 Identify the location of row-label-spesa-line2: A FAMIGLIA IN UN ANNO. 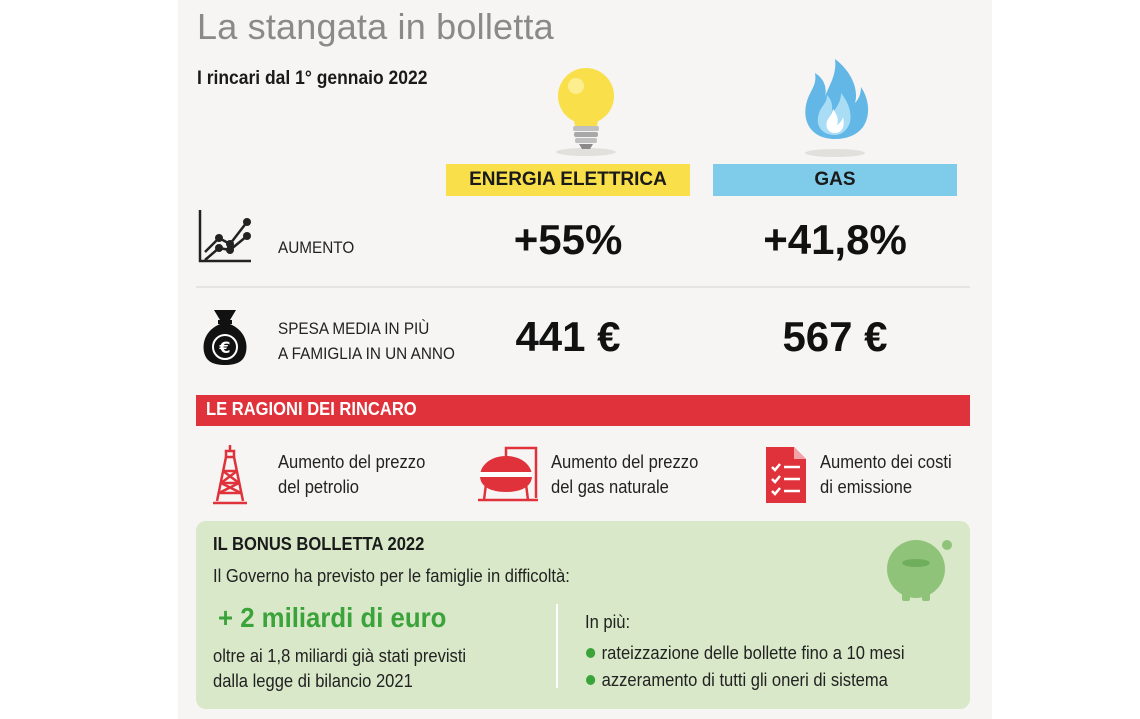
(366, 353).